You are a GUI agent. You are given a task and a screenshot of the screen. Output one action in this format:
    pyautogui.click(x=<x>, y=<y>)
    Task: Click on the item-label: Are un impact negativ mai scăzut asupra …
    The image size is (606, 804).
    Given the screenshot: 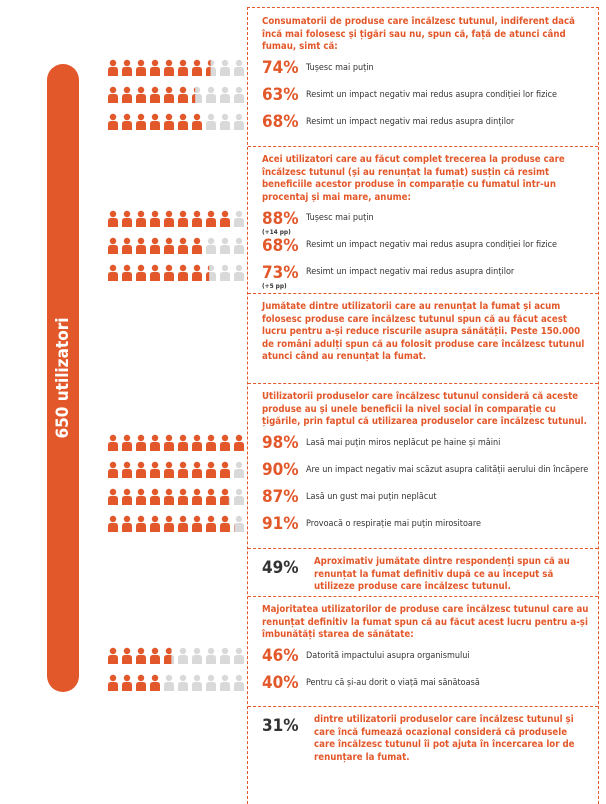 What is the action you would take?
    pyautogui.click(x=447, y=469)
    